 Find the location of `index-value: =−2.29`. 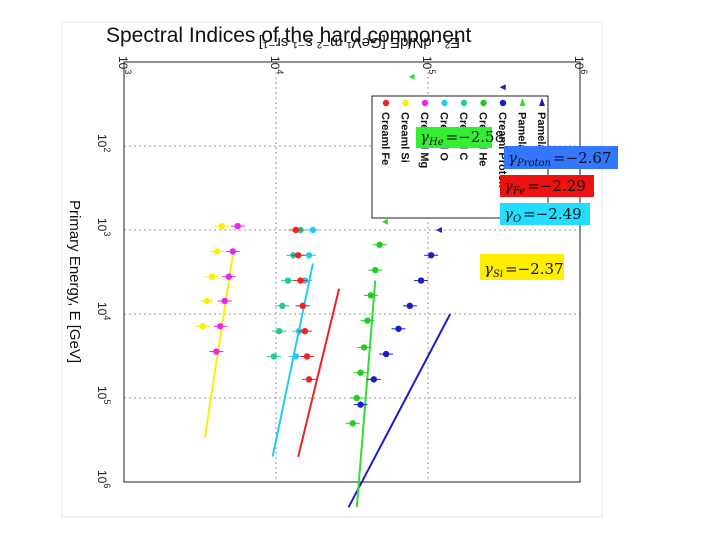

index-value: =−2.29 is located at coordinates (556, 186).